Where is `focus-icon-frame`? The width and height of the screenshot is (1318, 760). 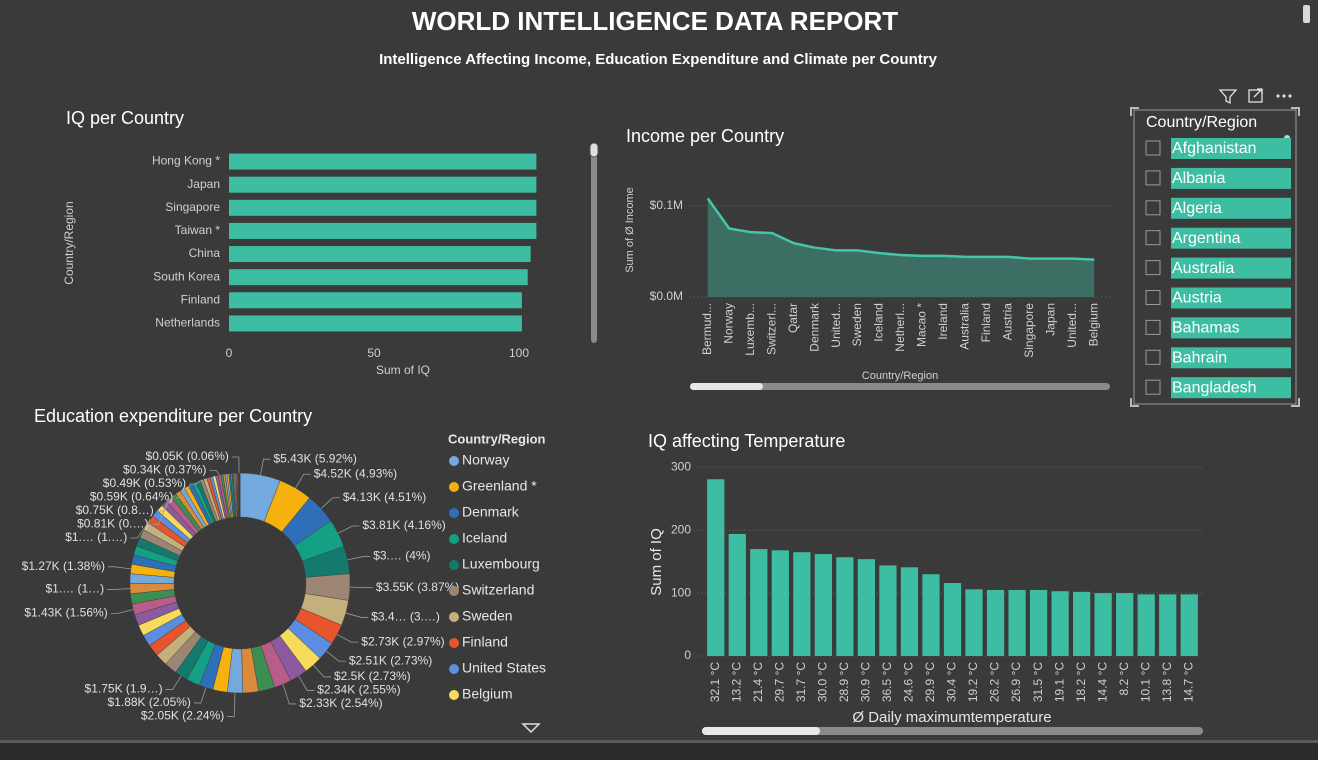 focus-icon-frame is located at coordinates (1255, 96).